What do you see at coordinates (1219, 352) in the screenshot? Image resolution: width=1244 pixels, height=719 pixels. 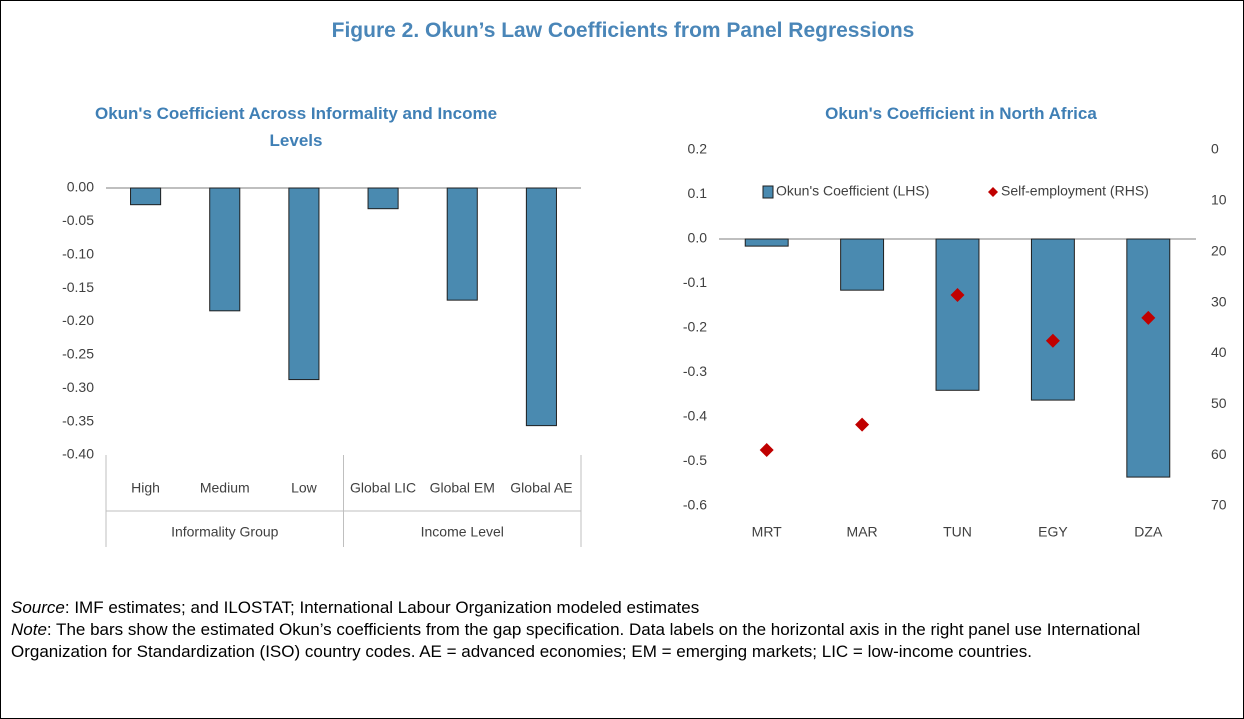 I see `y2-tick-label: 40` at bounding box center [1219, 352].